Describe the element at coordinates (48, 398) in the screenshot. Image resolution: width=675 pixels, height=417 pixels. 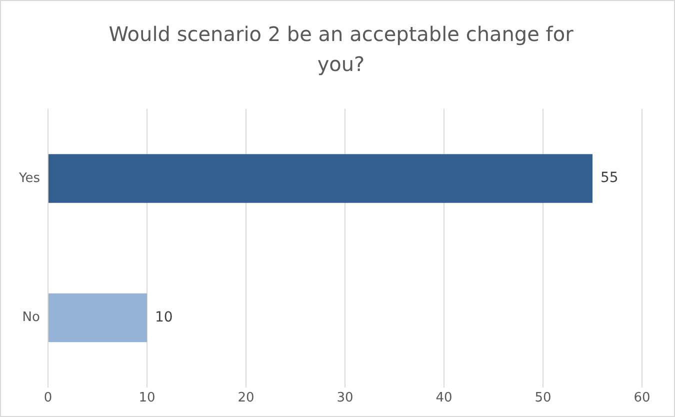
I see `x-tick-label: 0` at that location.